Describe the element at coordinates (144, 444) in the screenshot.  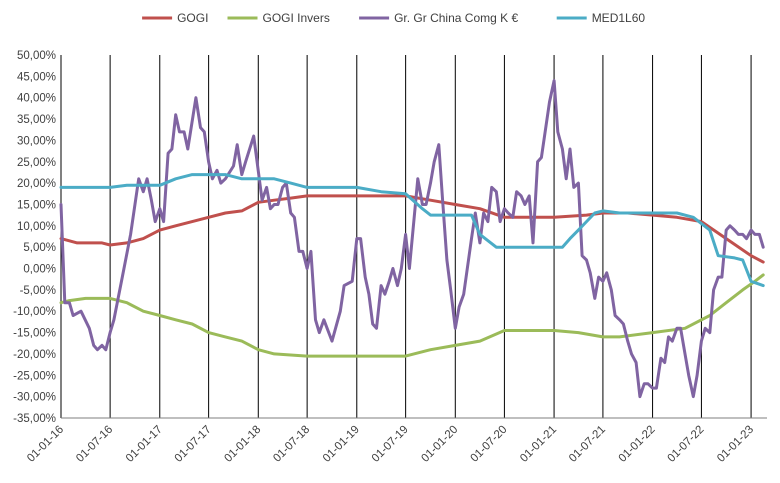
I see `x-tick-label: 01-01-17` at that location.